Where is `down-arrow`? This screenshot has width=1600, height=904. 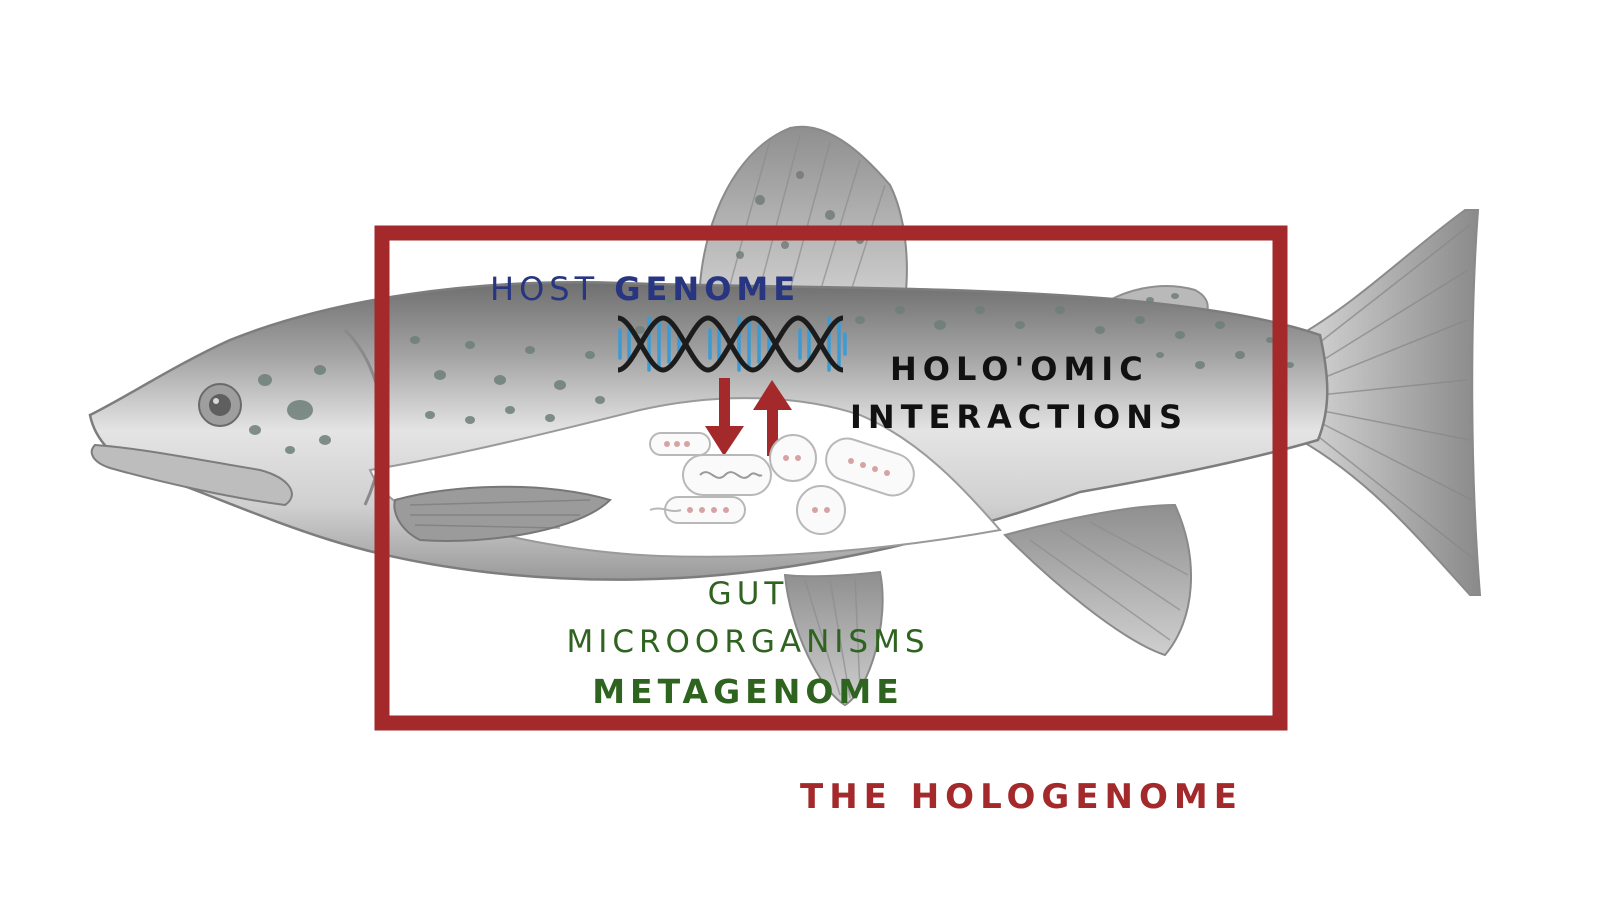 down-arrow is located at coordinates (724, 417).